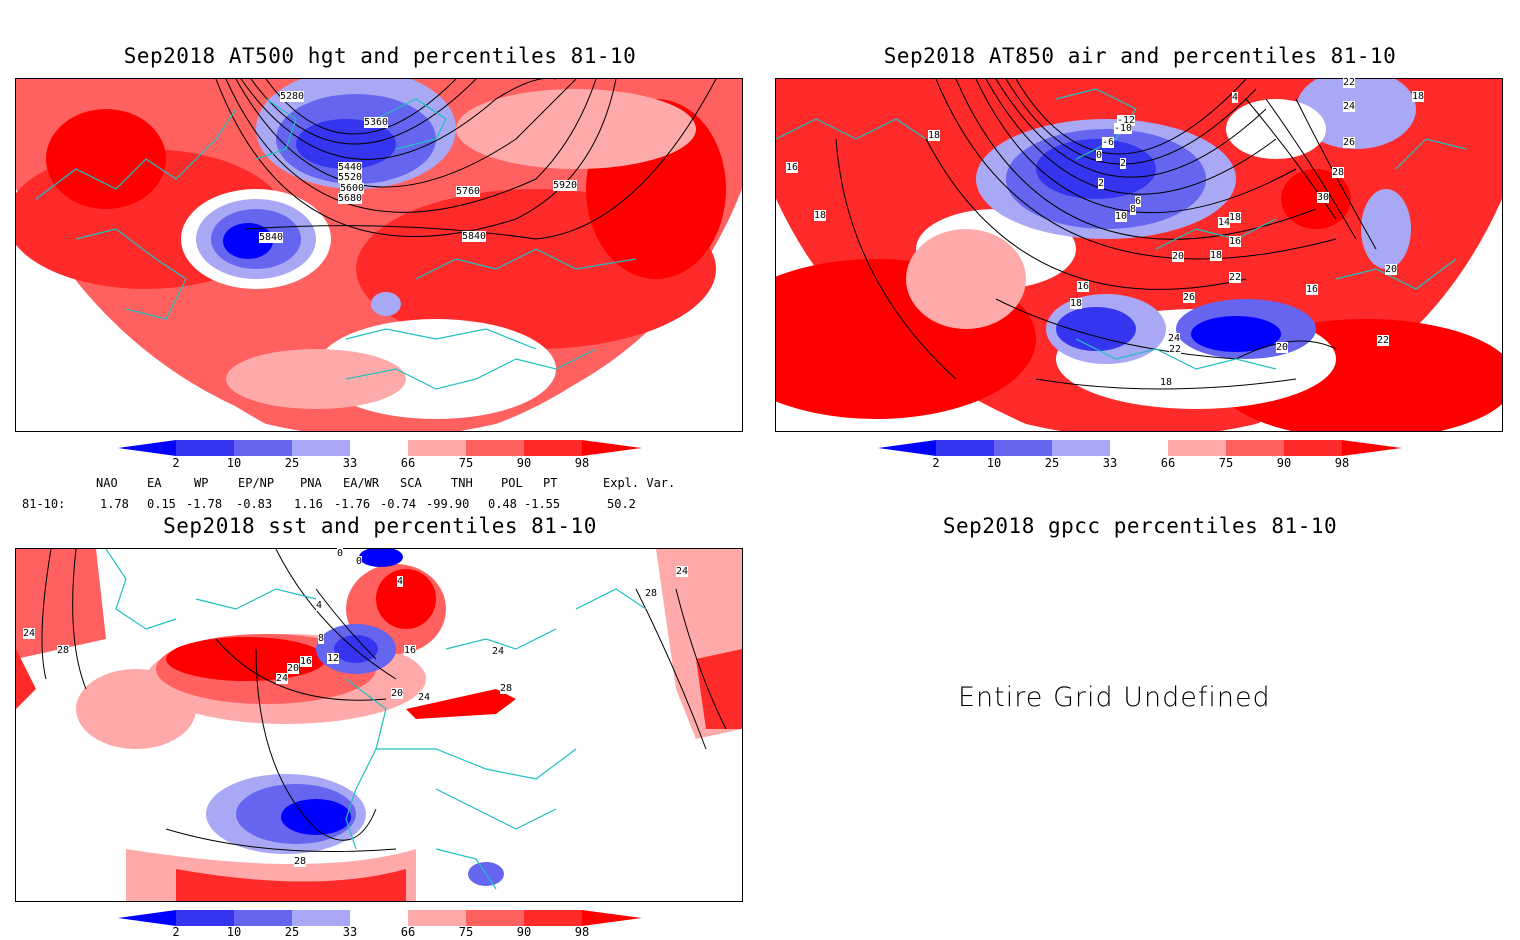 Image resolution: width=1520 pixels, height=940 pixels. I want to click on panel-title-gpcc: Sep2018 gpcc percentiles 81-10, so click(1140, 526).